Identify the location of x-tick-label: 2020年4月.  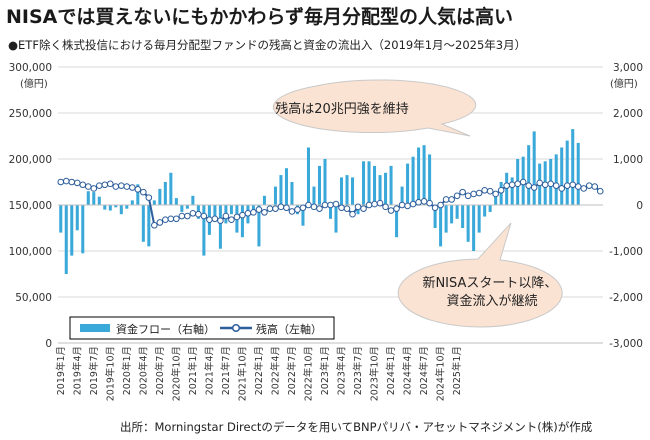
(143, 370).